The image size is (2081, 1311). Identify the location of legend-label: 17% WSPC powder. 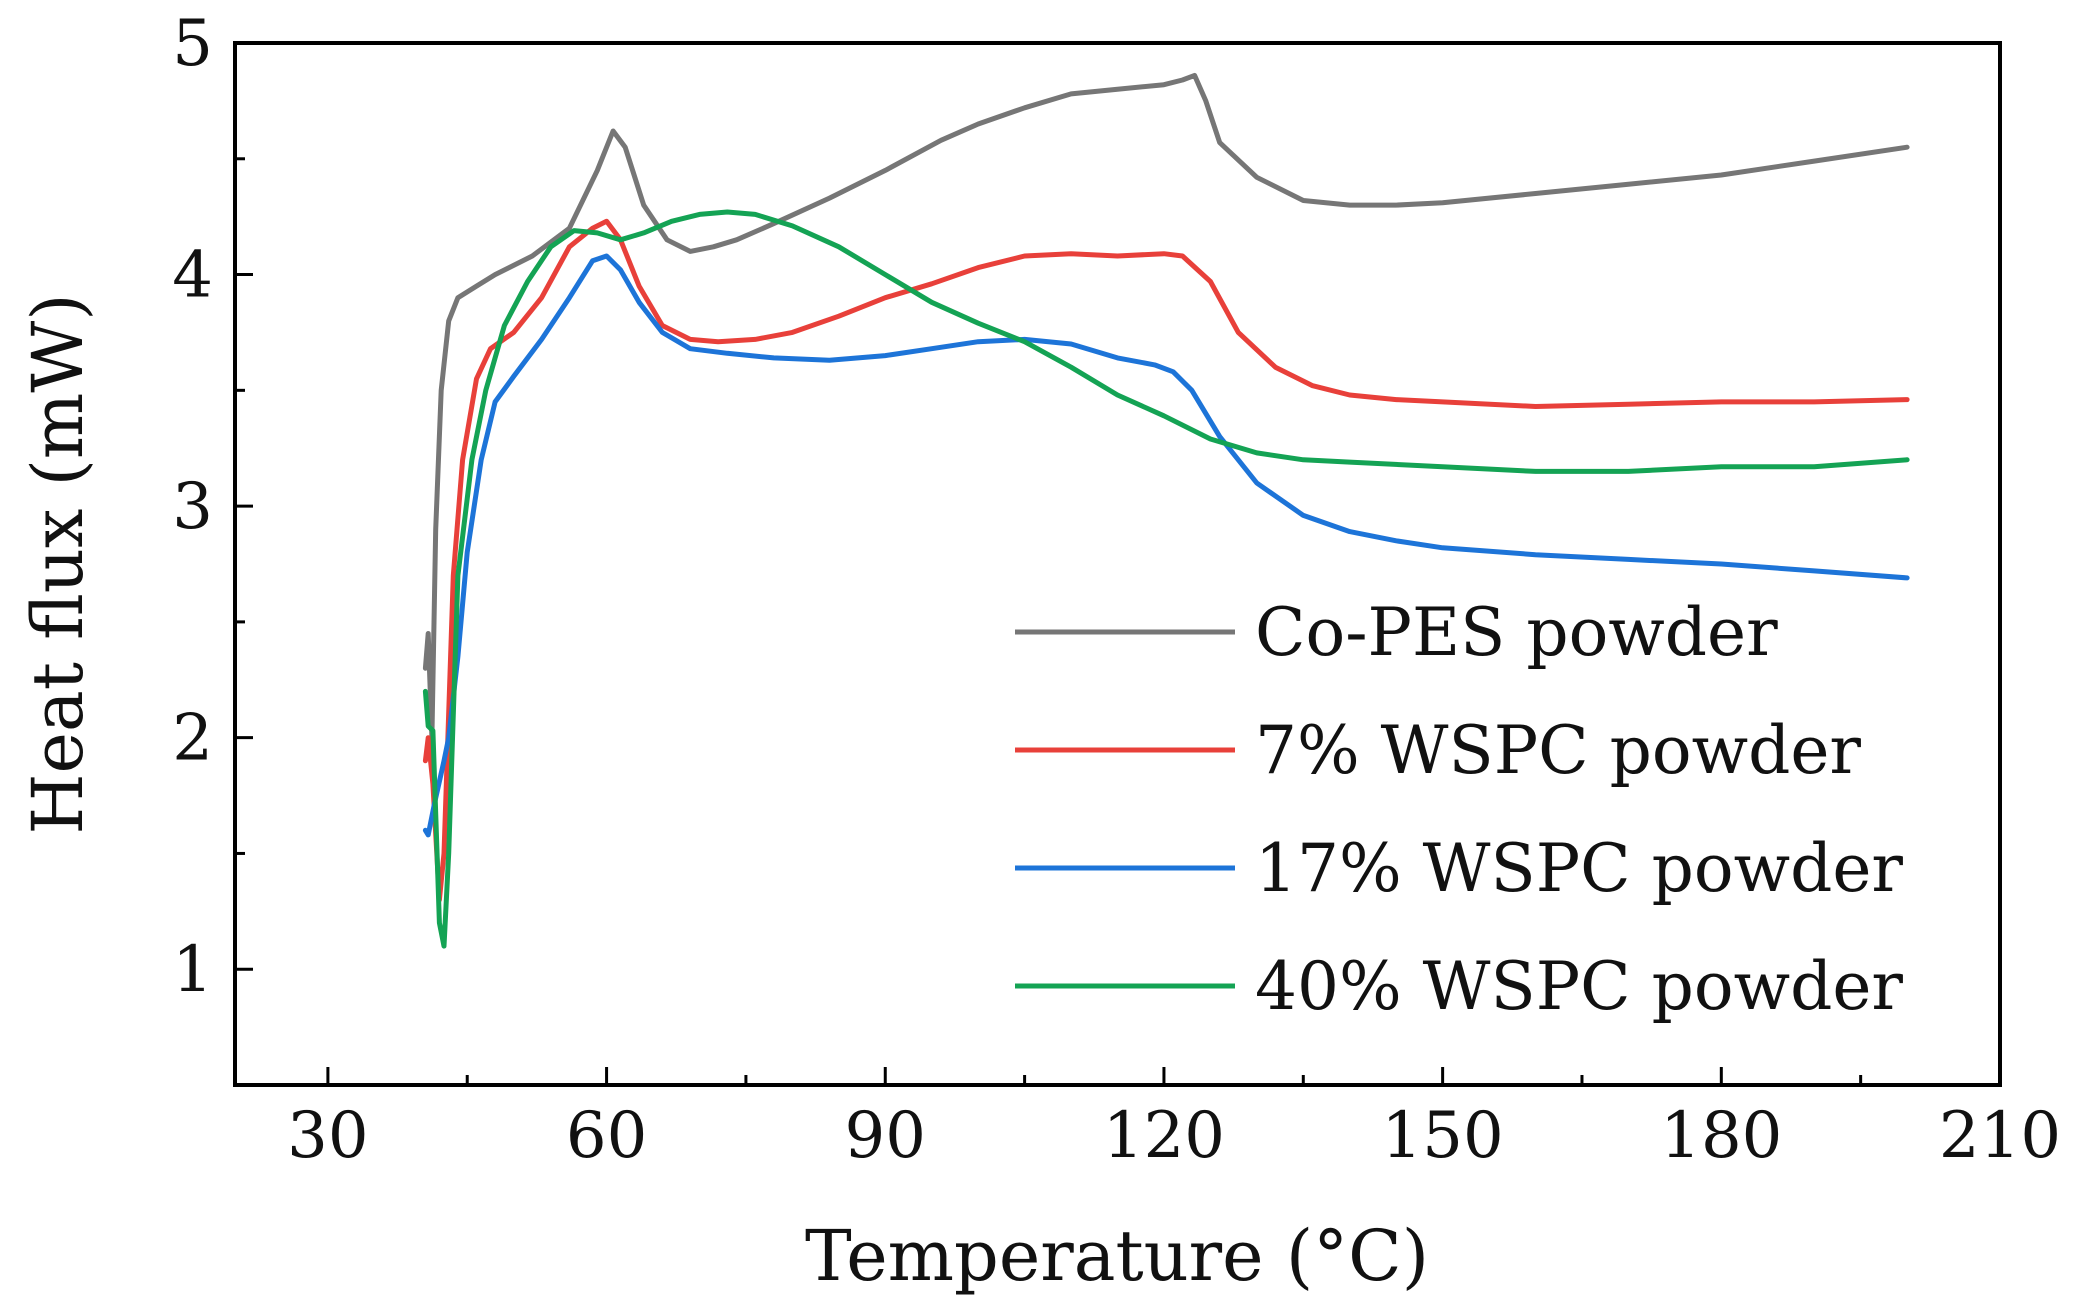
(1579, 868).